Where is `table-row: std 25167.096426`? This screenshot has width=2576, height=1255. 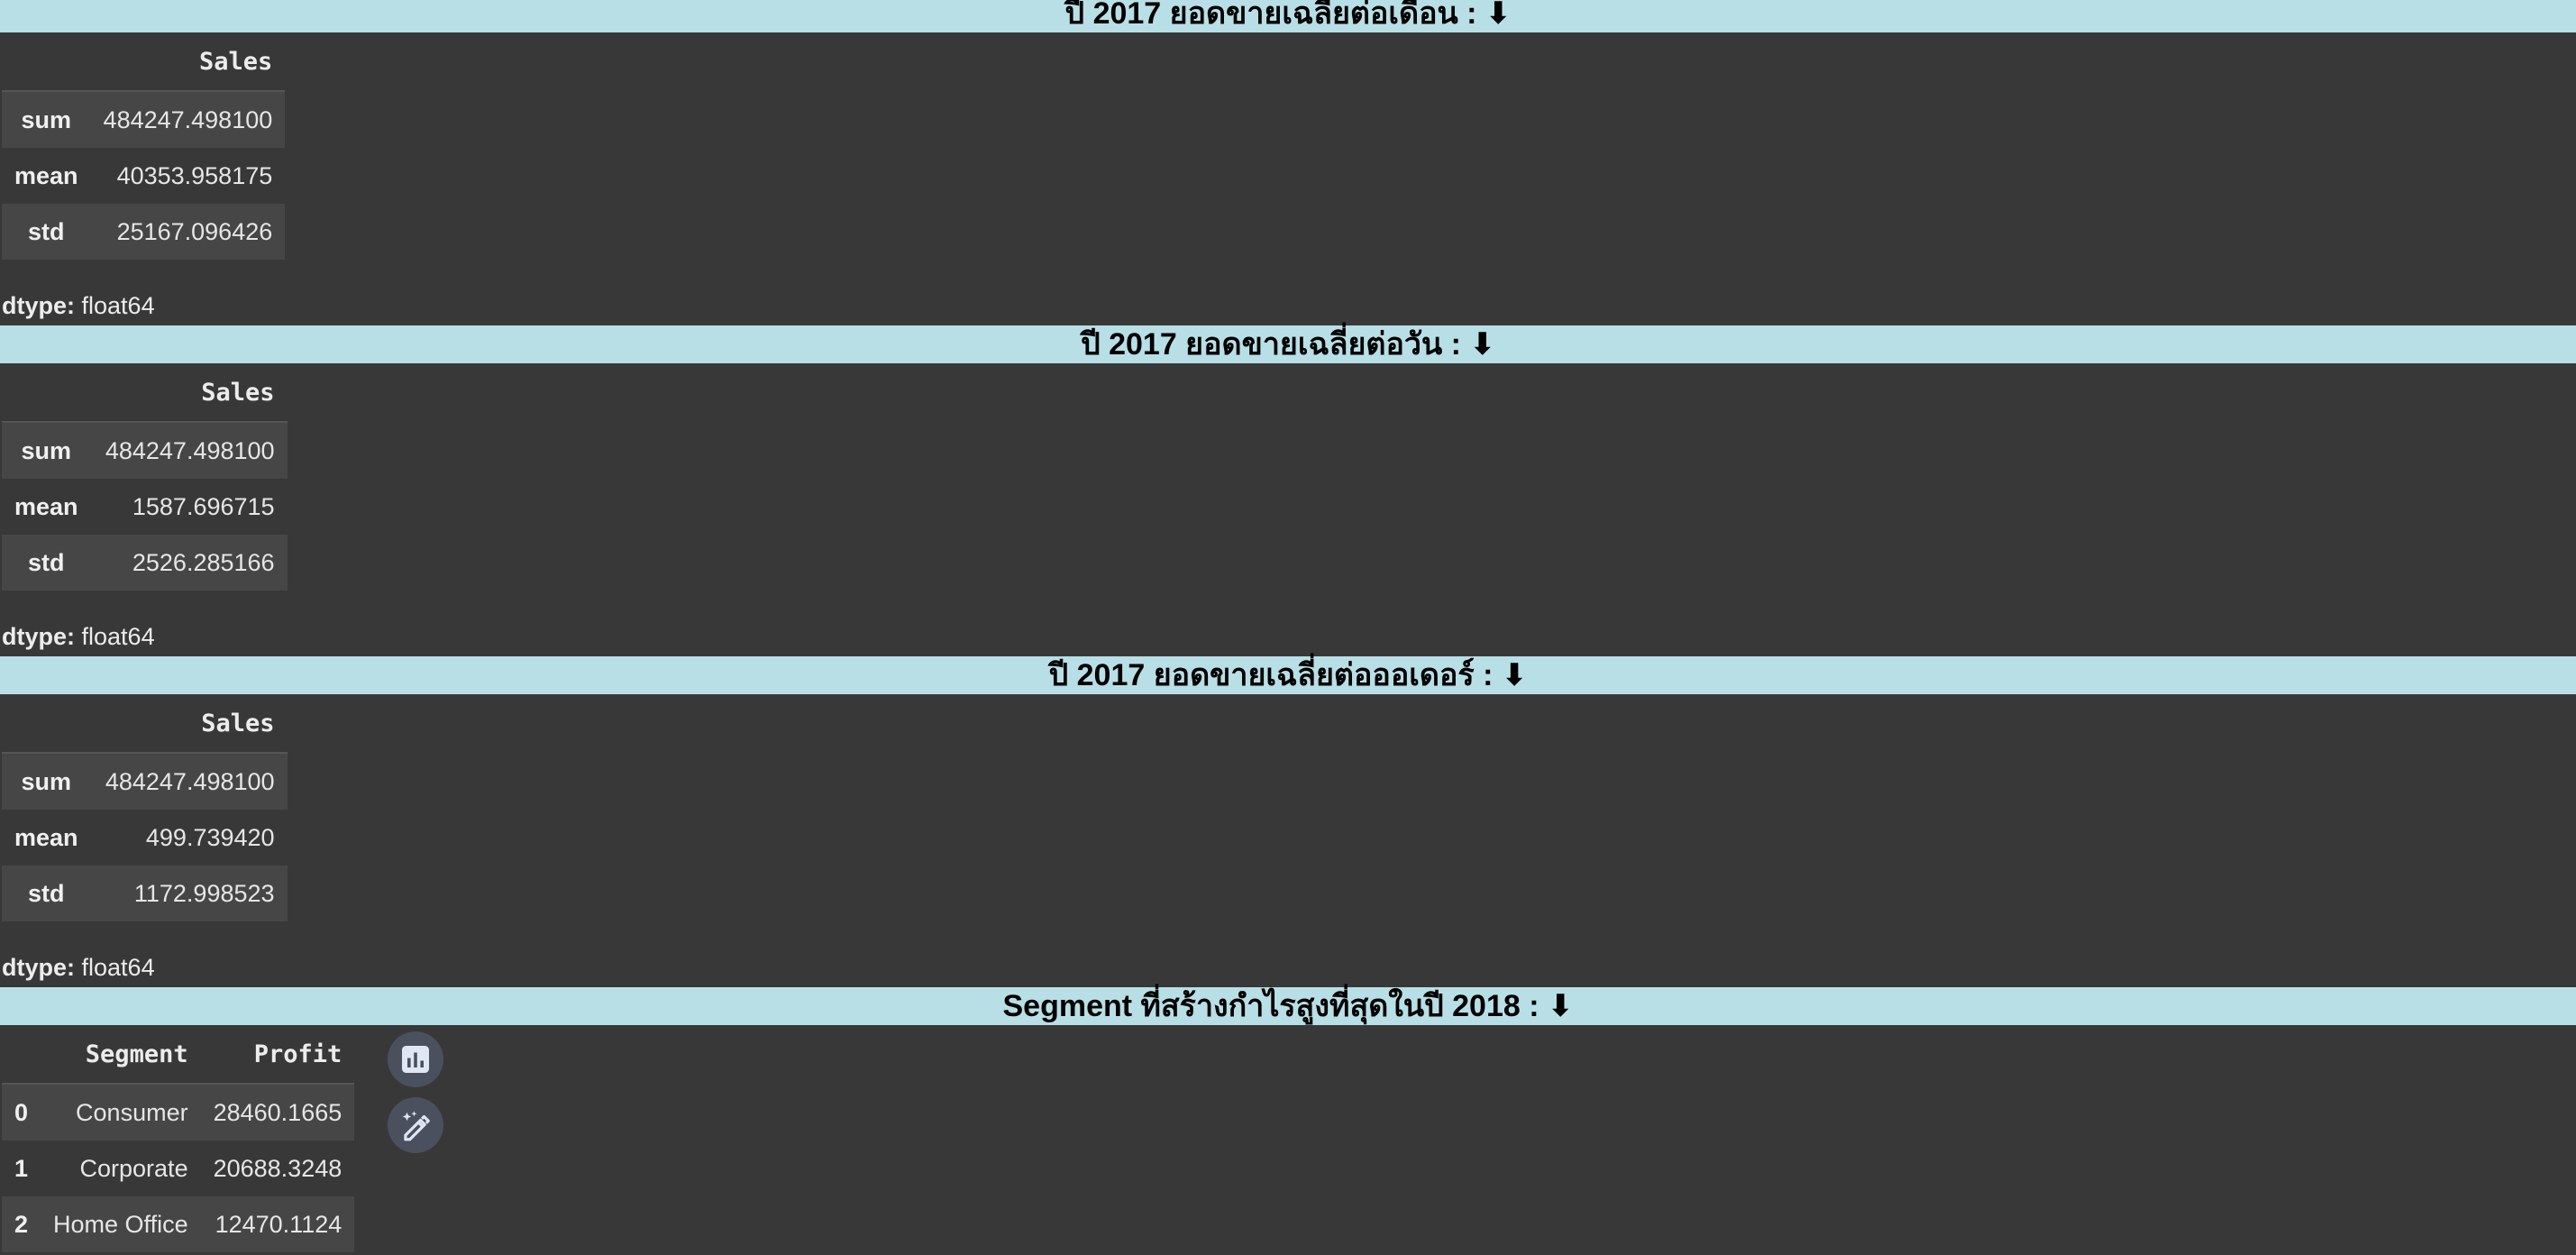 table-row: std 25167.096426 is located at coordinates (144, 232).